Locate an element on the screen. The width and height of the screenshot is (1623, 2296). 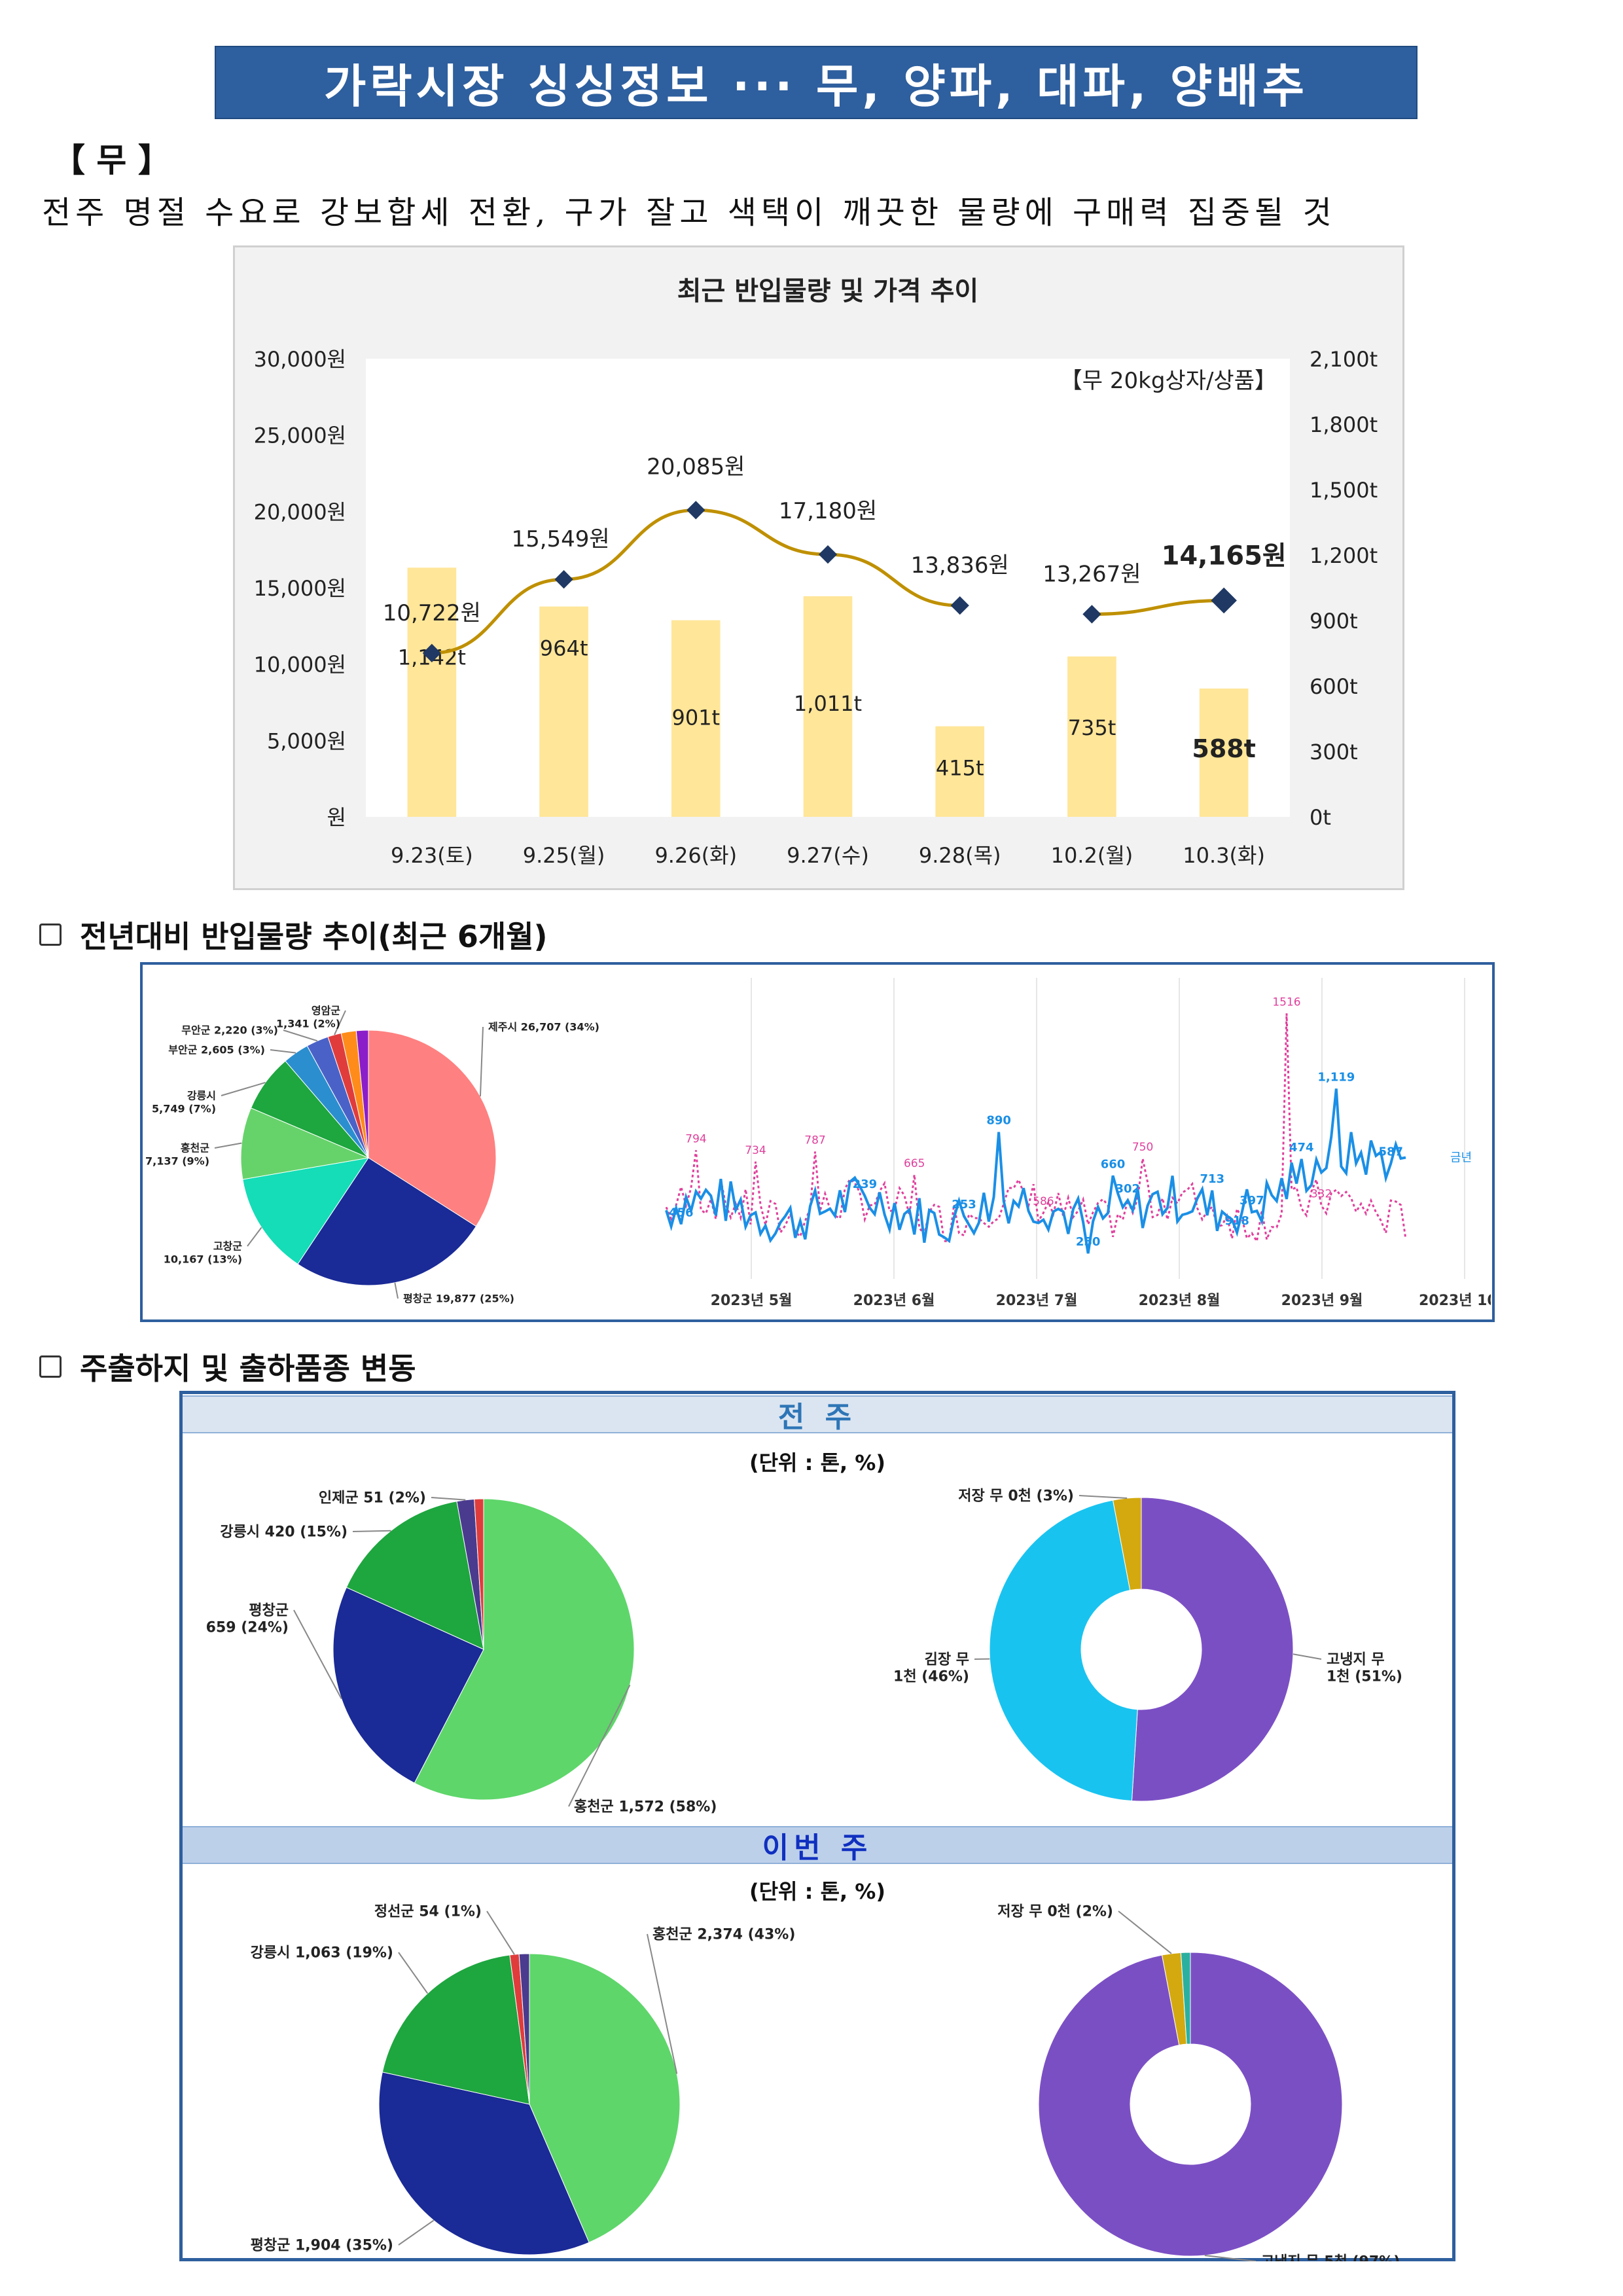
arrival-bar-label: 901t is located at coordinates (696, 718).